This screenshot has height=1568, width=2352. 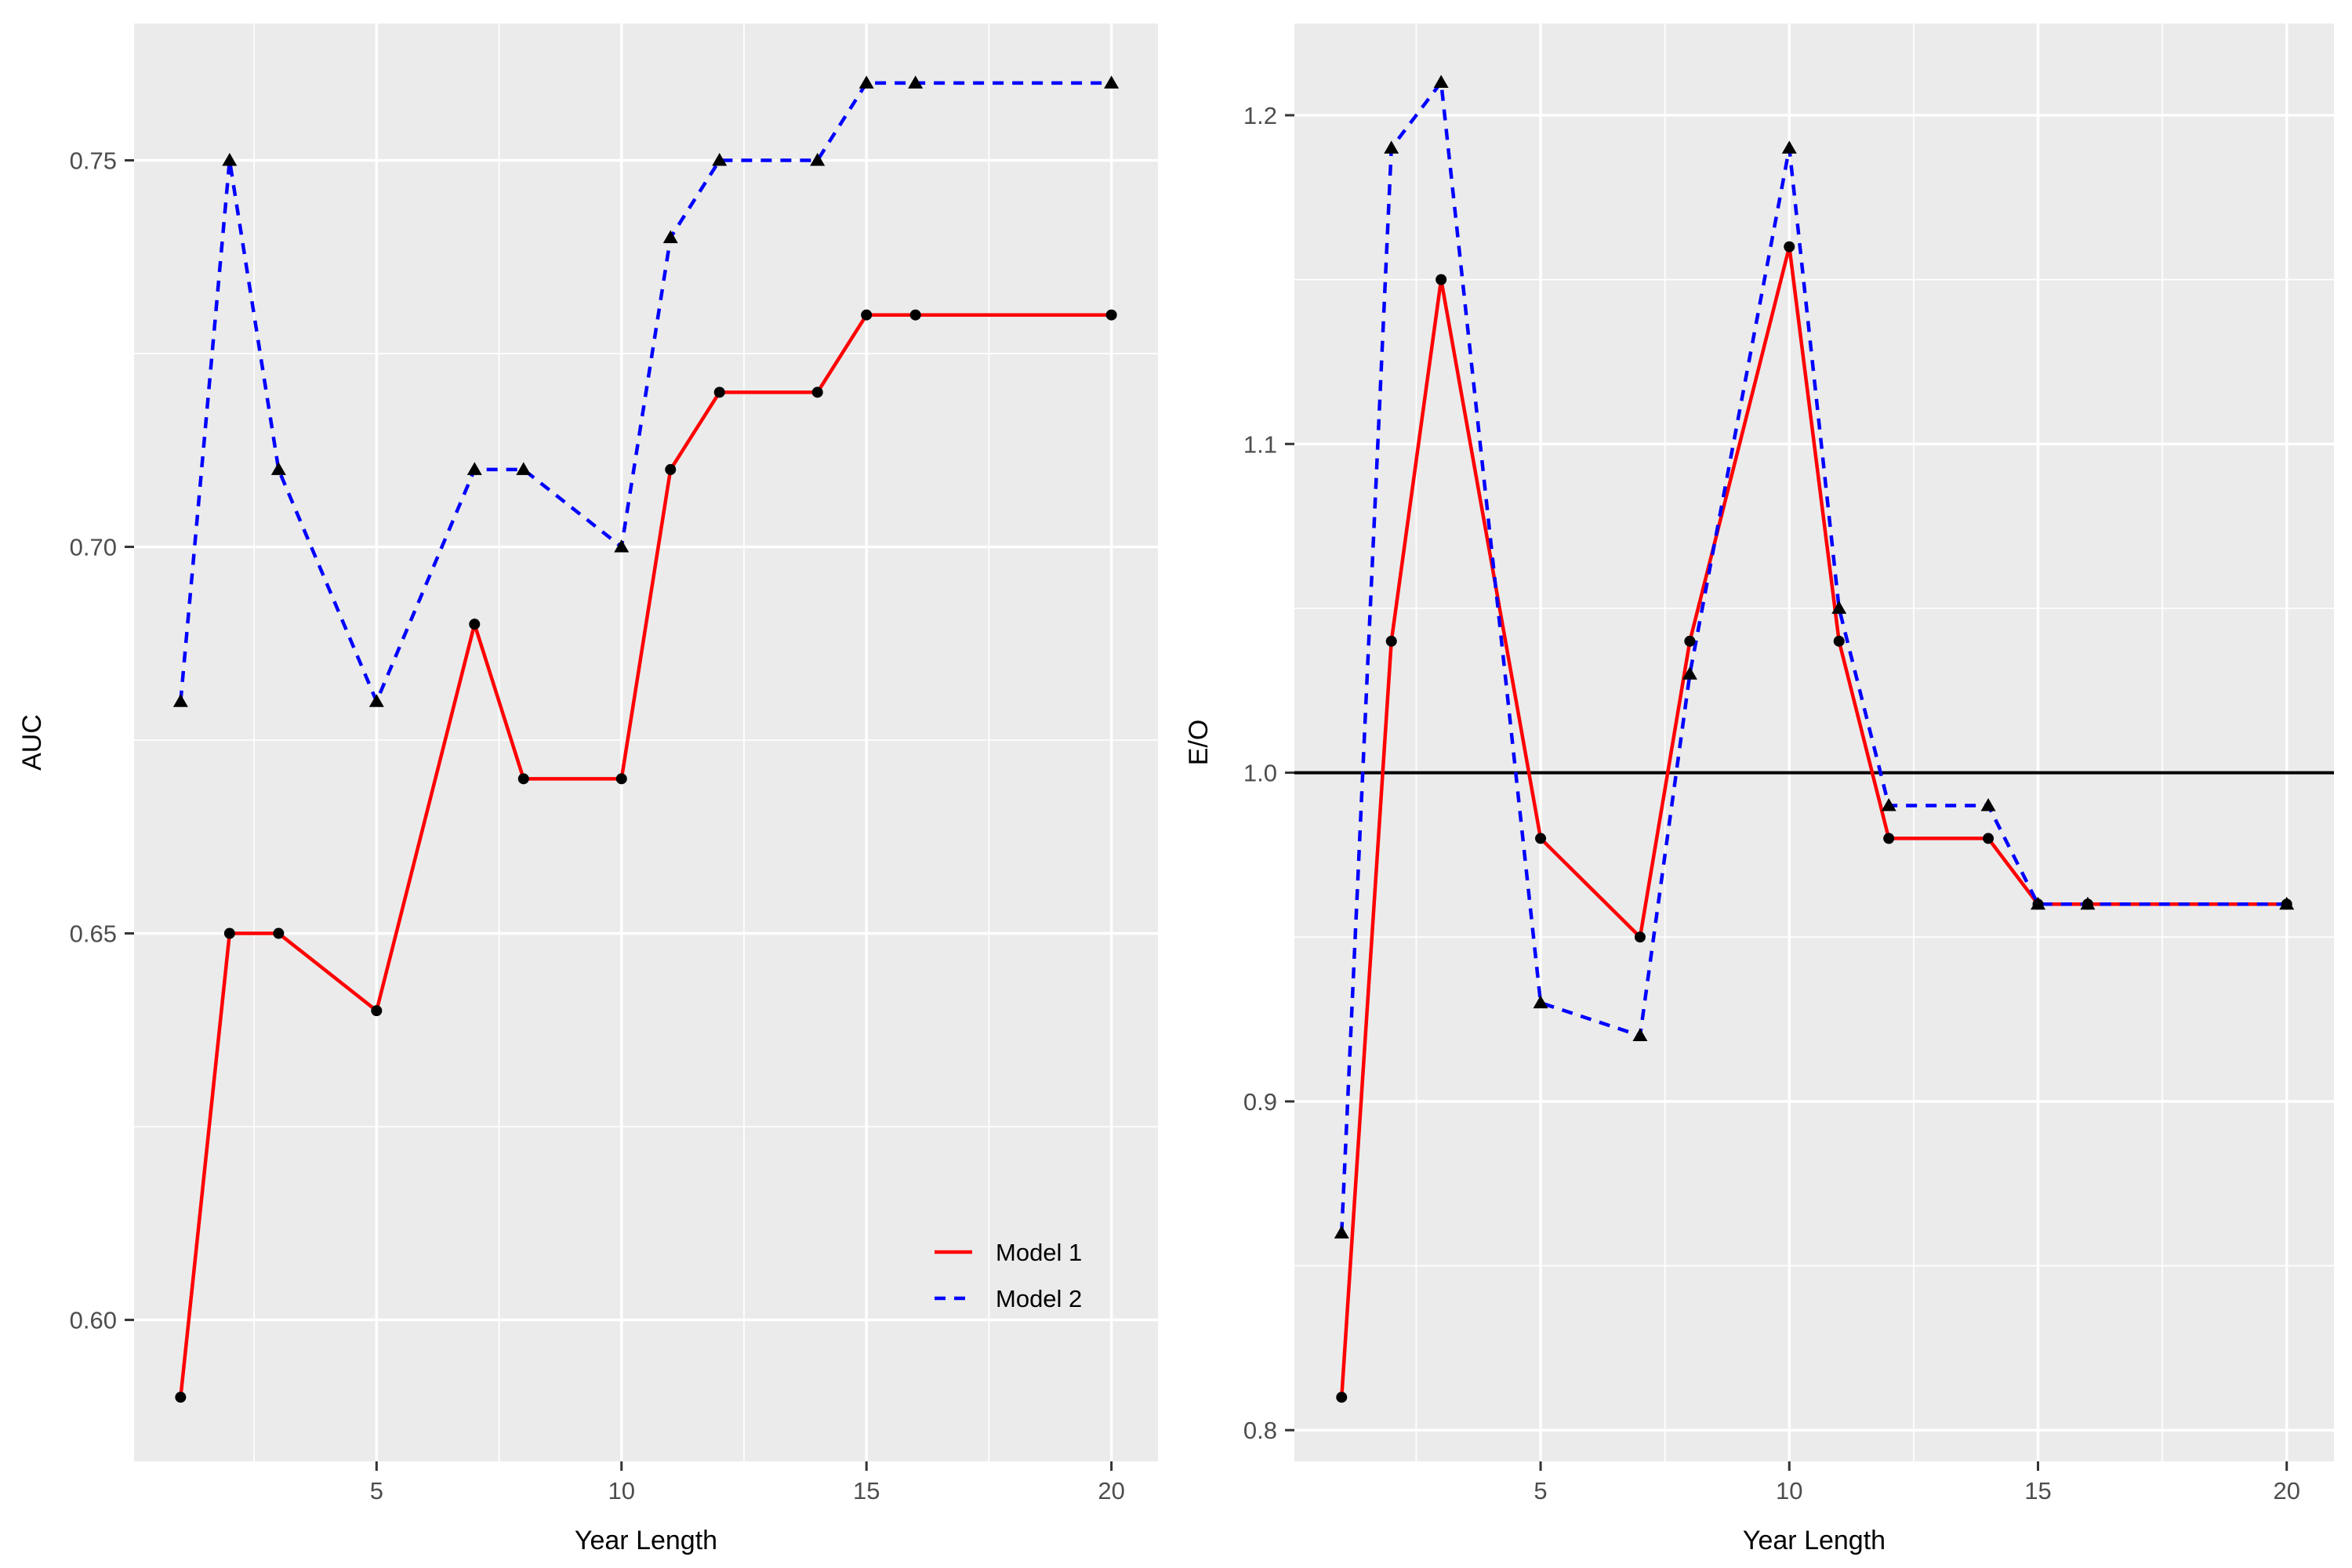 I want to click on y-axis-title: E/O, so click(x=1199, y=743).